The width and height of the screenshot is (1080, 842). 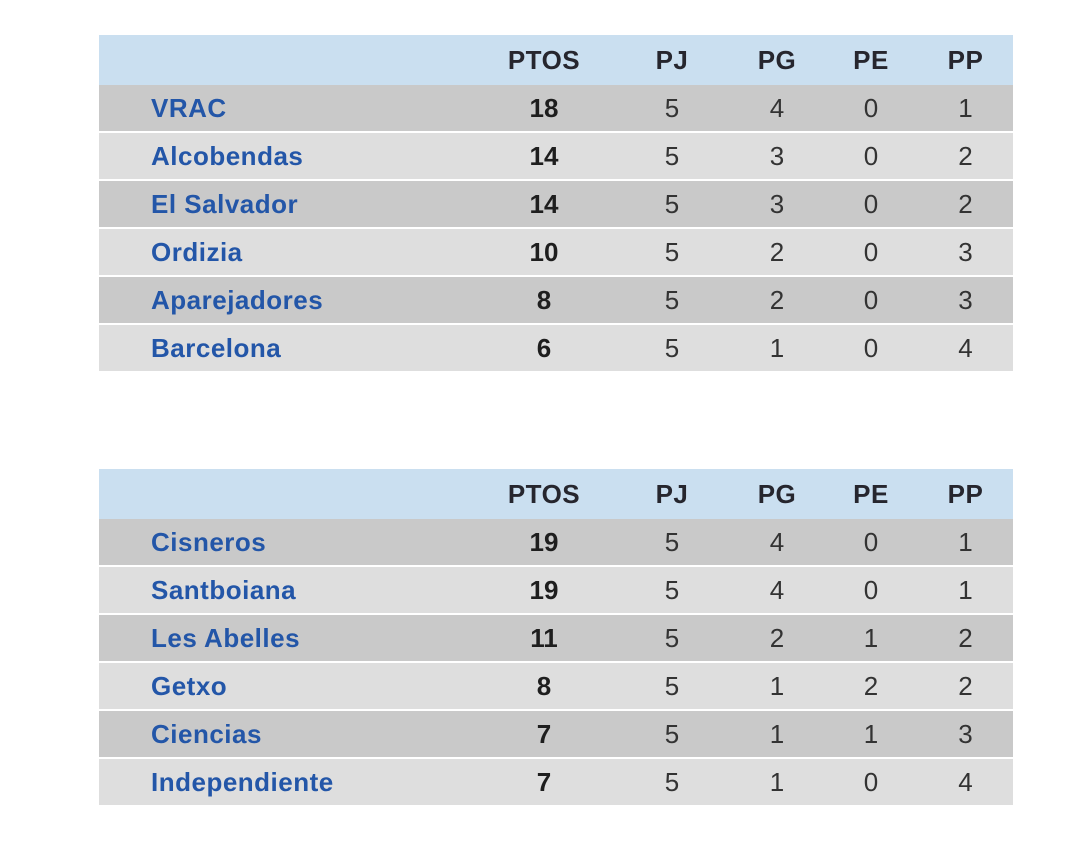 What do you see at coordinates (286, 782) in the screenshot?
I see `team-name-link: Independiente` at bounding box center [286, 782].